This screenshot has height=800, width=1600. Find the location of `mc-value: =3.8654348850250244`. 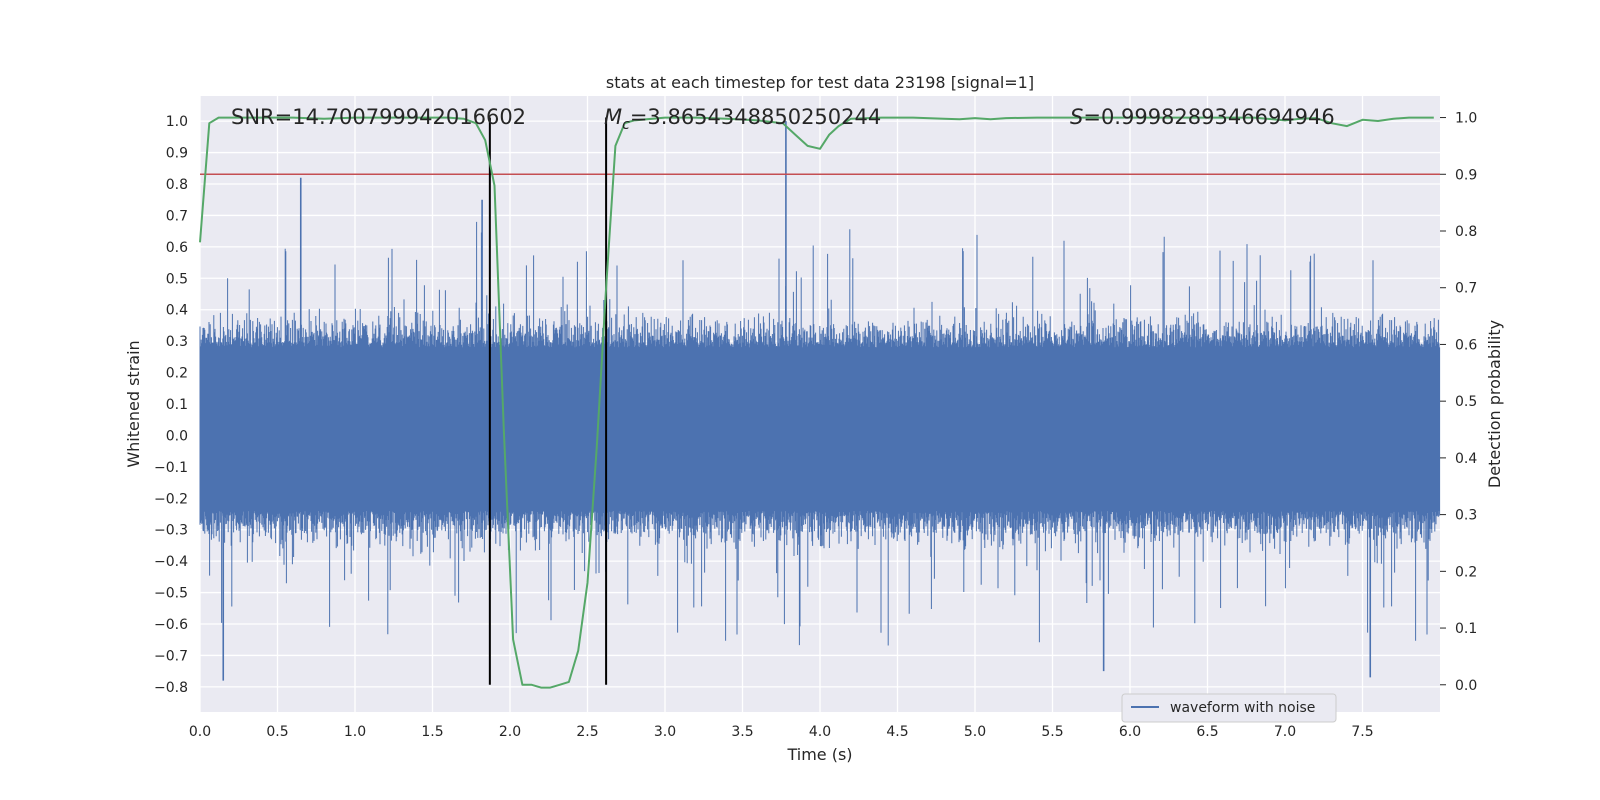

mc-value: =3.8654348850250244 is located at coordinates (755, 117).